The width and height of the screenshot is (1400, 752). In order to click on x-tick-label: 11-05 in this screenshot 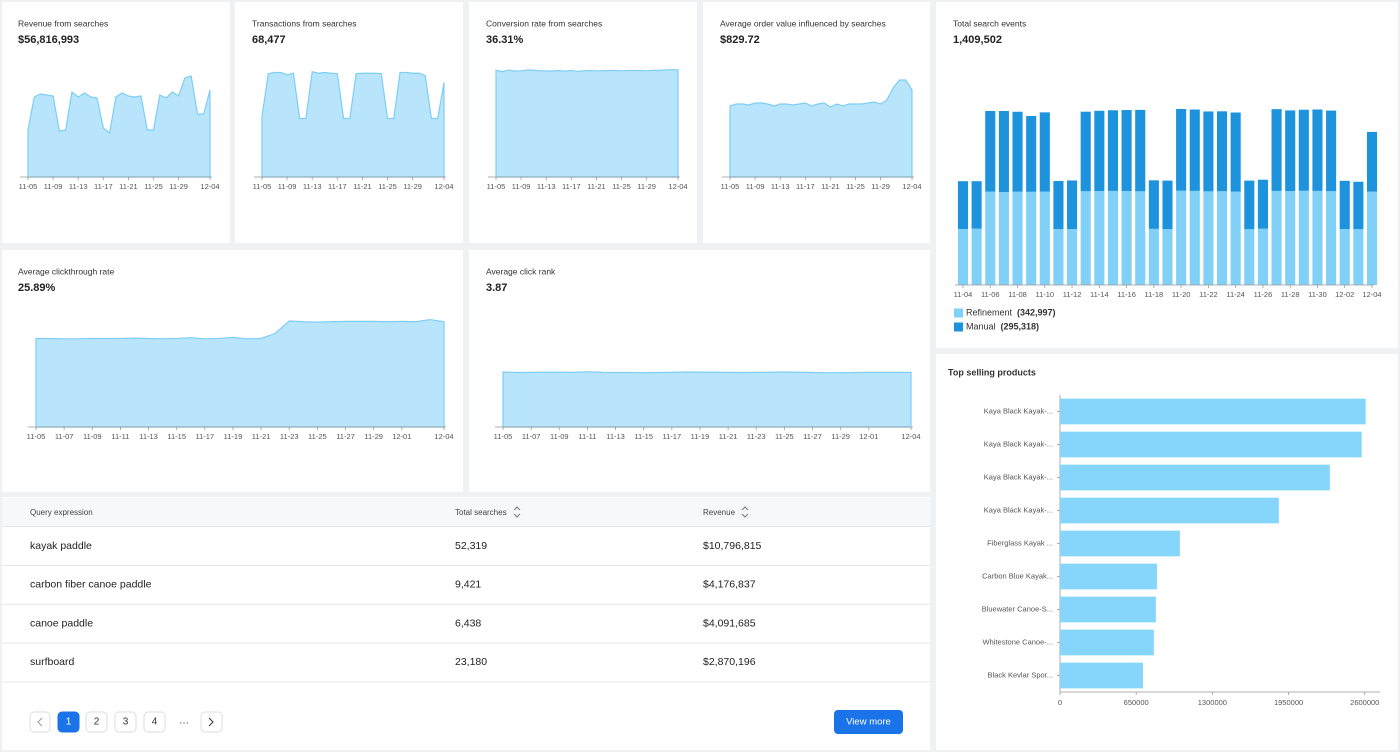, I will do `click(503, 436)`.